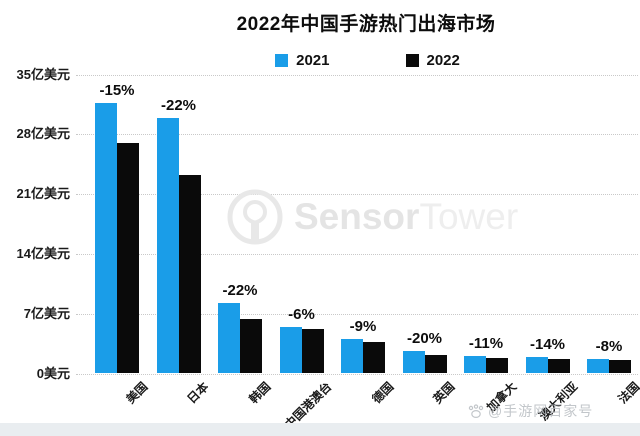 The image size is (640, 436). Describe the element at coordinates (178, 106) in the screenshot. I see `pct-change-label-1: -22%` at that location.